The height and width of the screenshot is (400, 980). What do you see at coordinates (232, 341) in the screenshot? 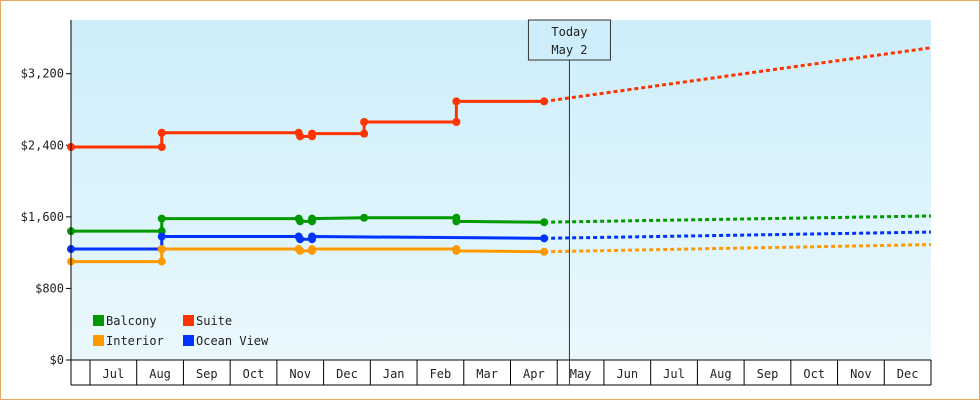
I see `legend-label-ocean-view: Ocean View` at bounding box center [232, 341].